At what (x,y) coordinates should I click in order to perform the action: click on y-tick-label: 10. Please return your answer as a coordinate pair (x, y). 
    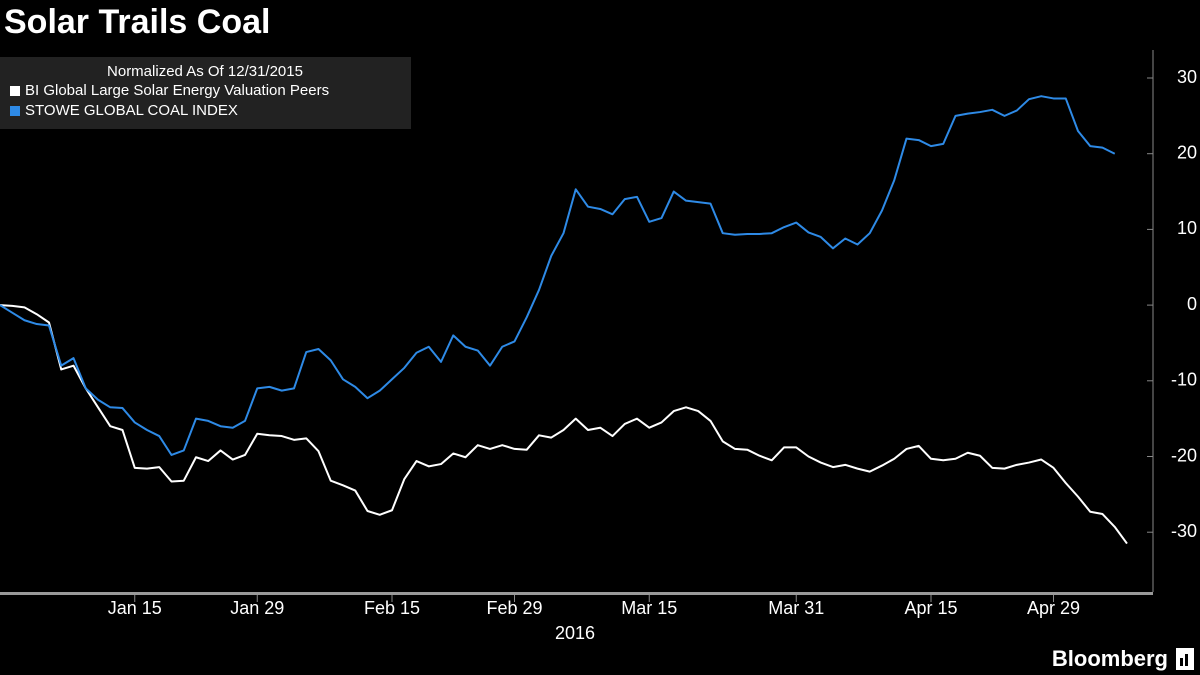
    Looking at the image, I should click on (1187, 228).